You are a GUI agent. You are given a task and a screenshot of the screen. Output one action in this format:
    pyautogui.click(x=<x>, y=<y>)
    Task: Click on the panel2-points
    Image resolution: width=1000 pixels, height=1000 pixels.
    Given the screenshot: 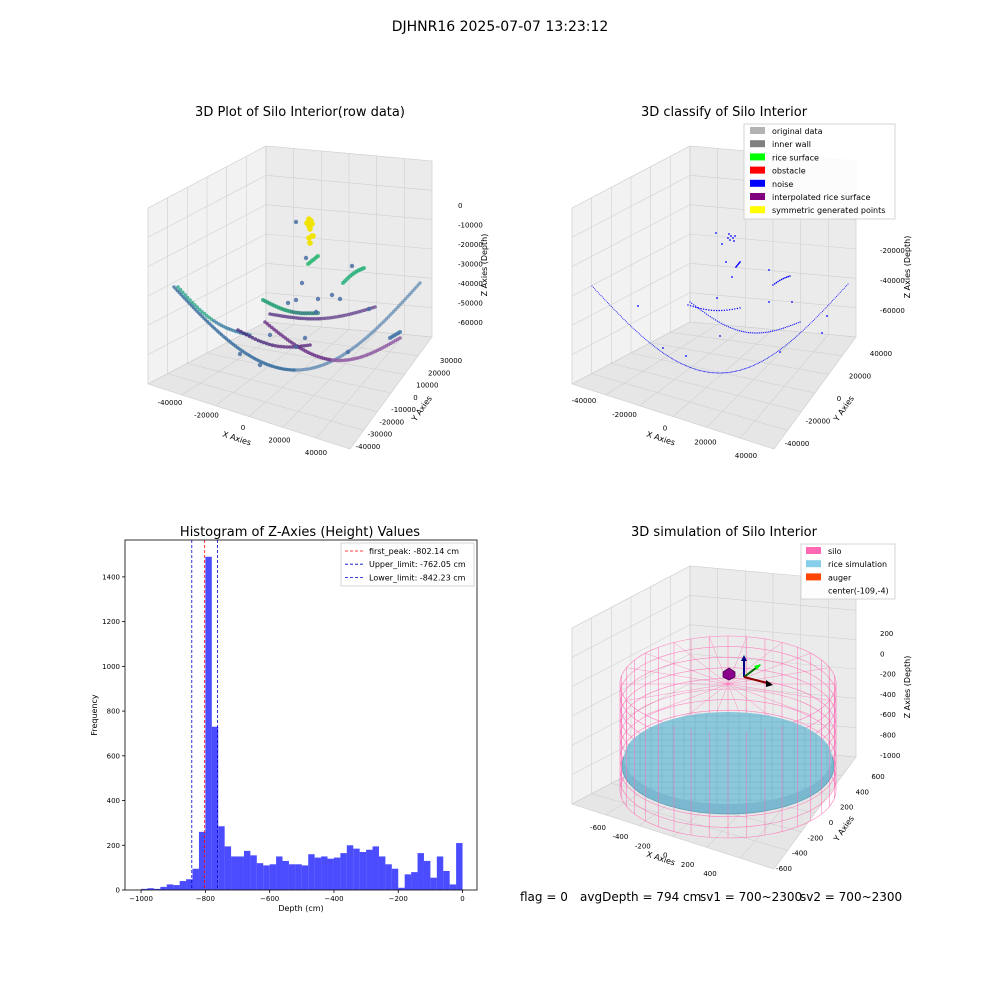 What is the action you would take?
    pyautogui.click(x=720, y=303)
    